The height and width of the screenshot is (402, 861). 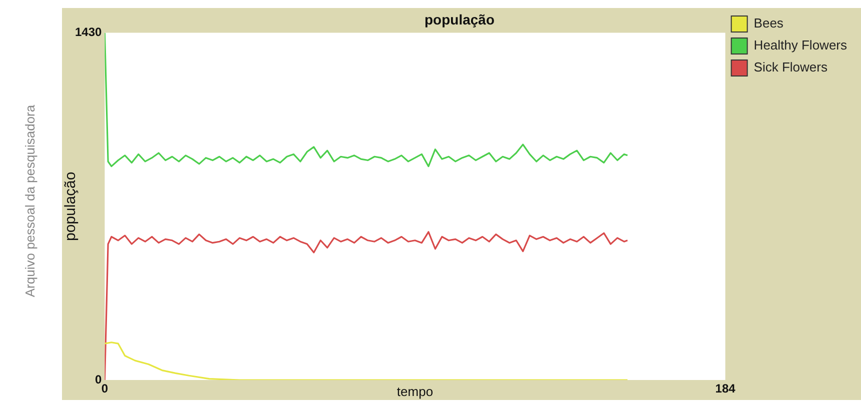 What do you see at coordinates (88, 32) in the screenshot?
I see `y-tick-label: 1430` at bounding box center [88, 32].